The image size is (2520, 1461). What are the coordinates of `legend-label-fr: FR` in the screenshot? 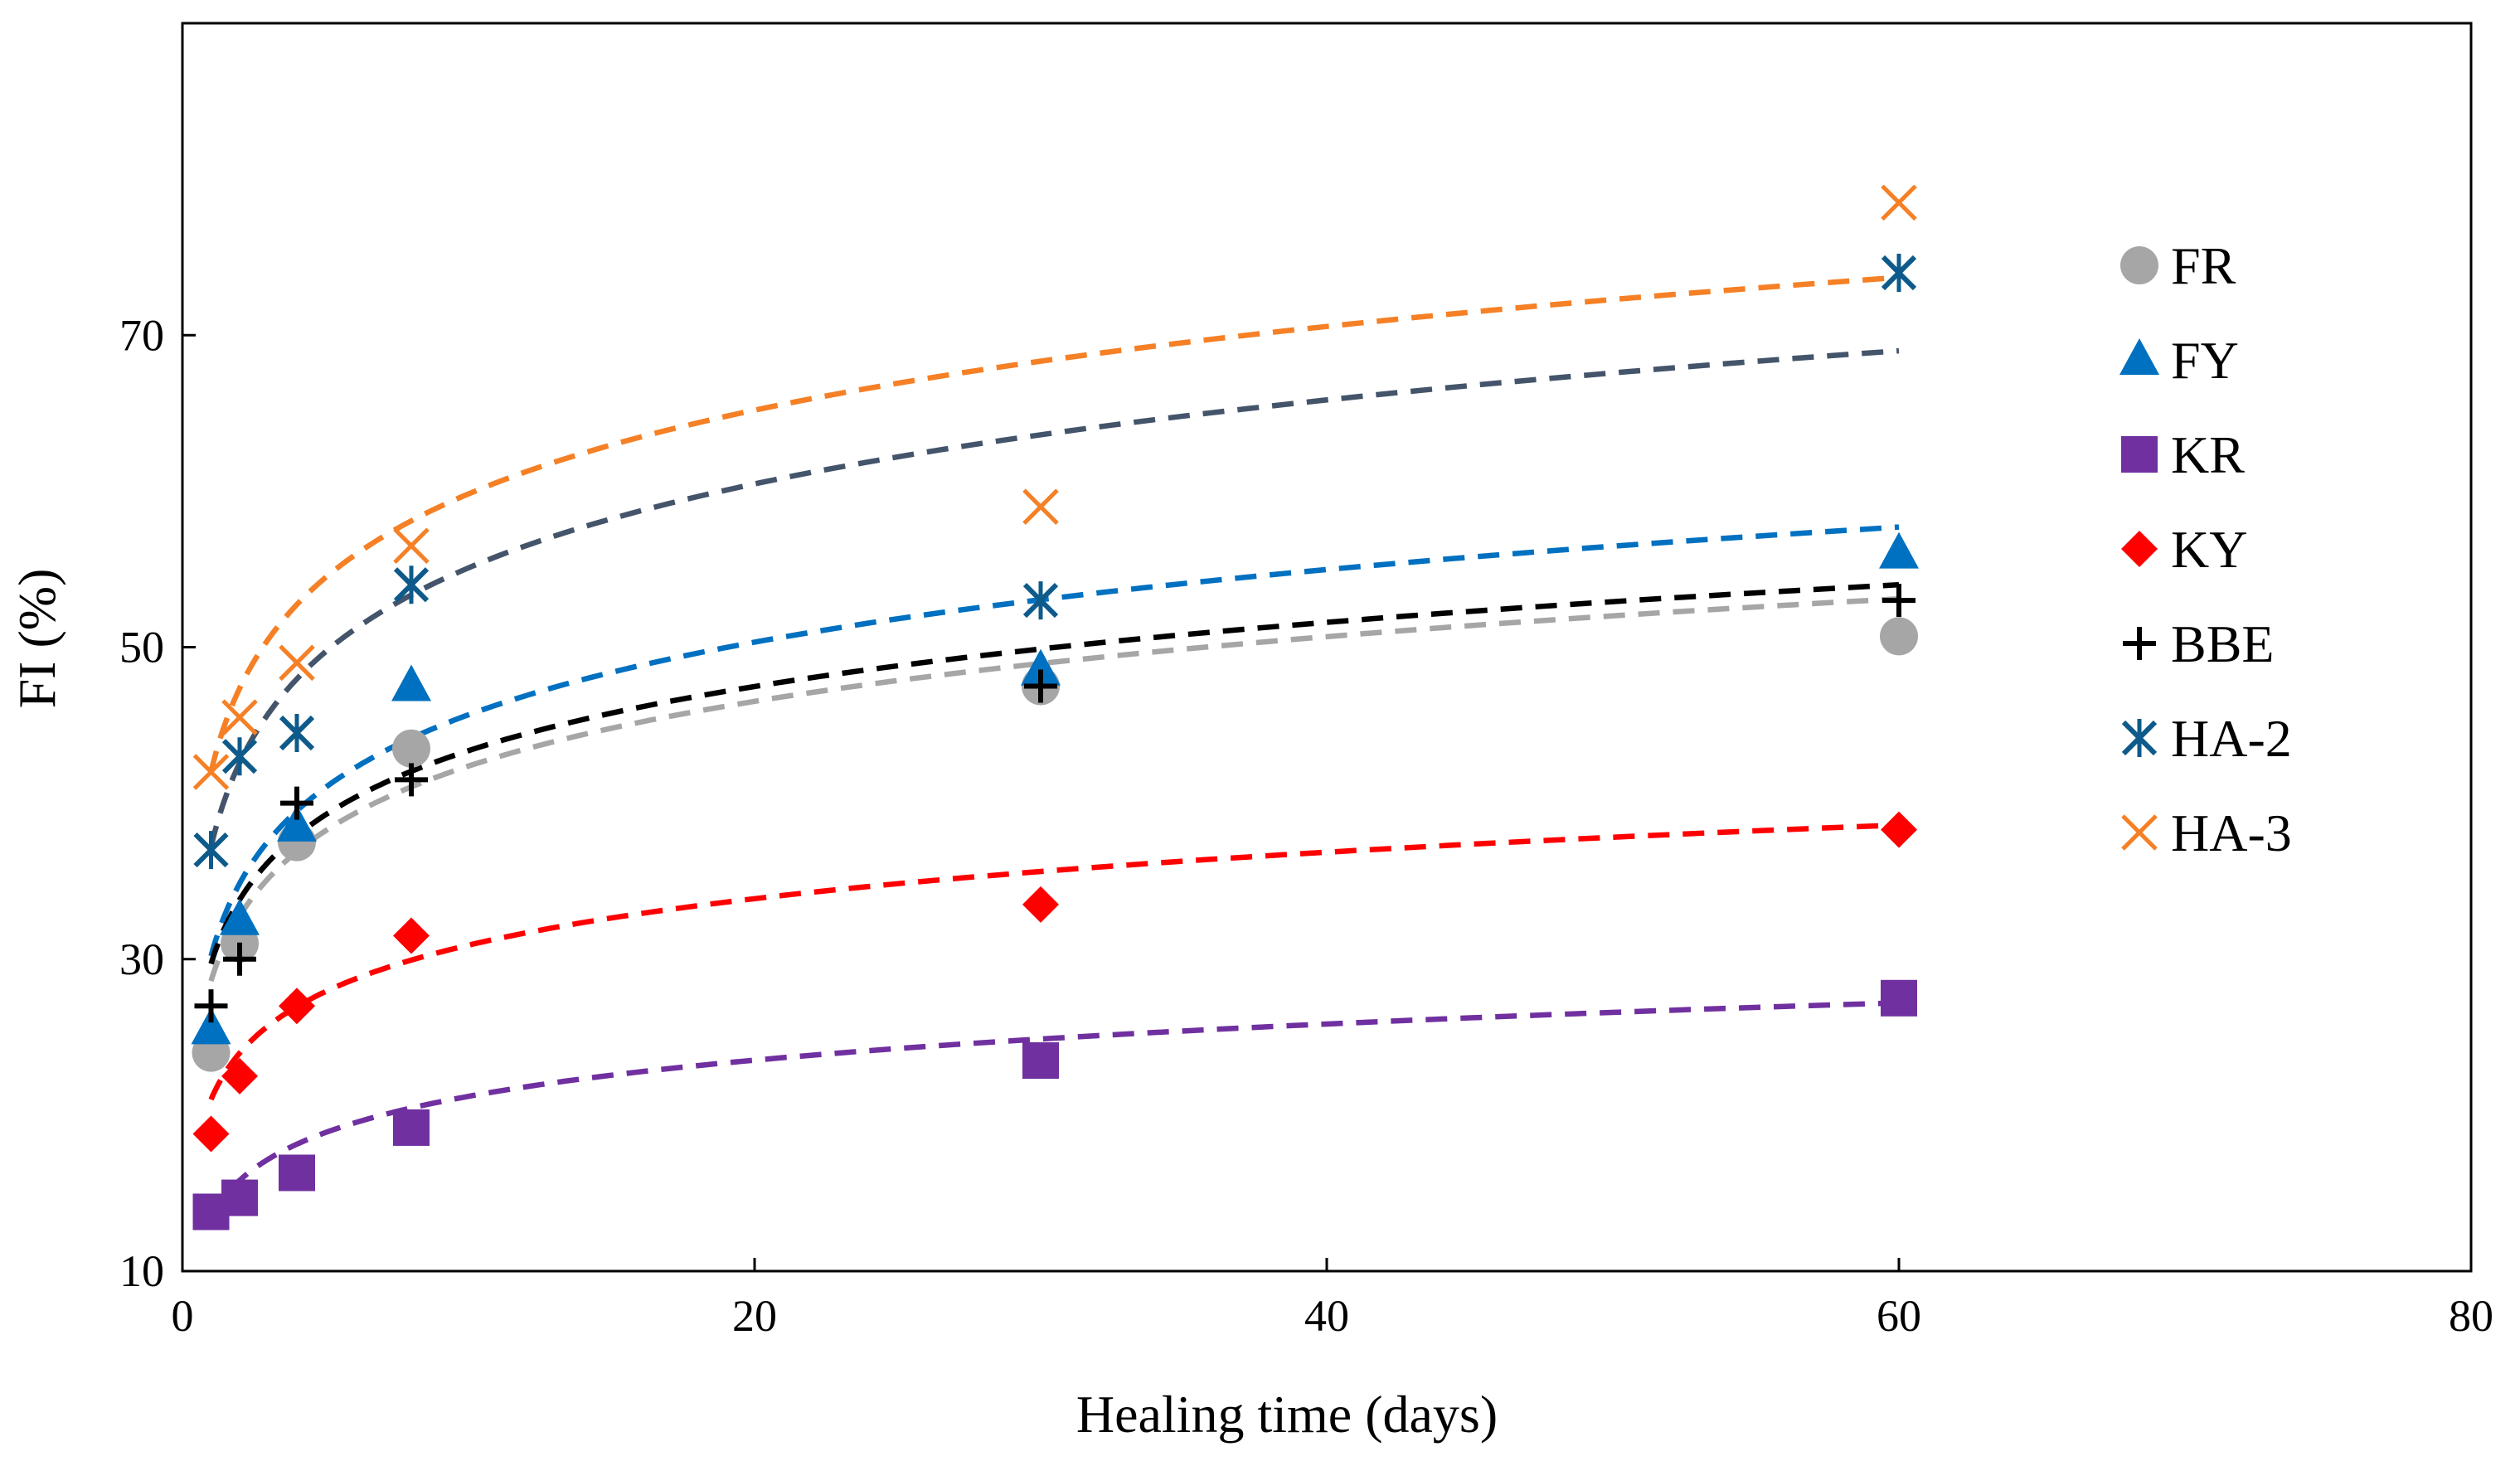 It's located at (2203, 265).